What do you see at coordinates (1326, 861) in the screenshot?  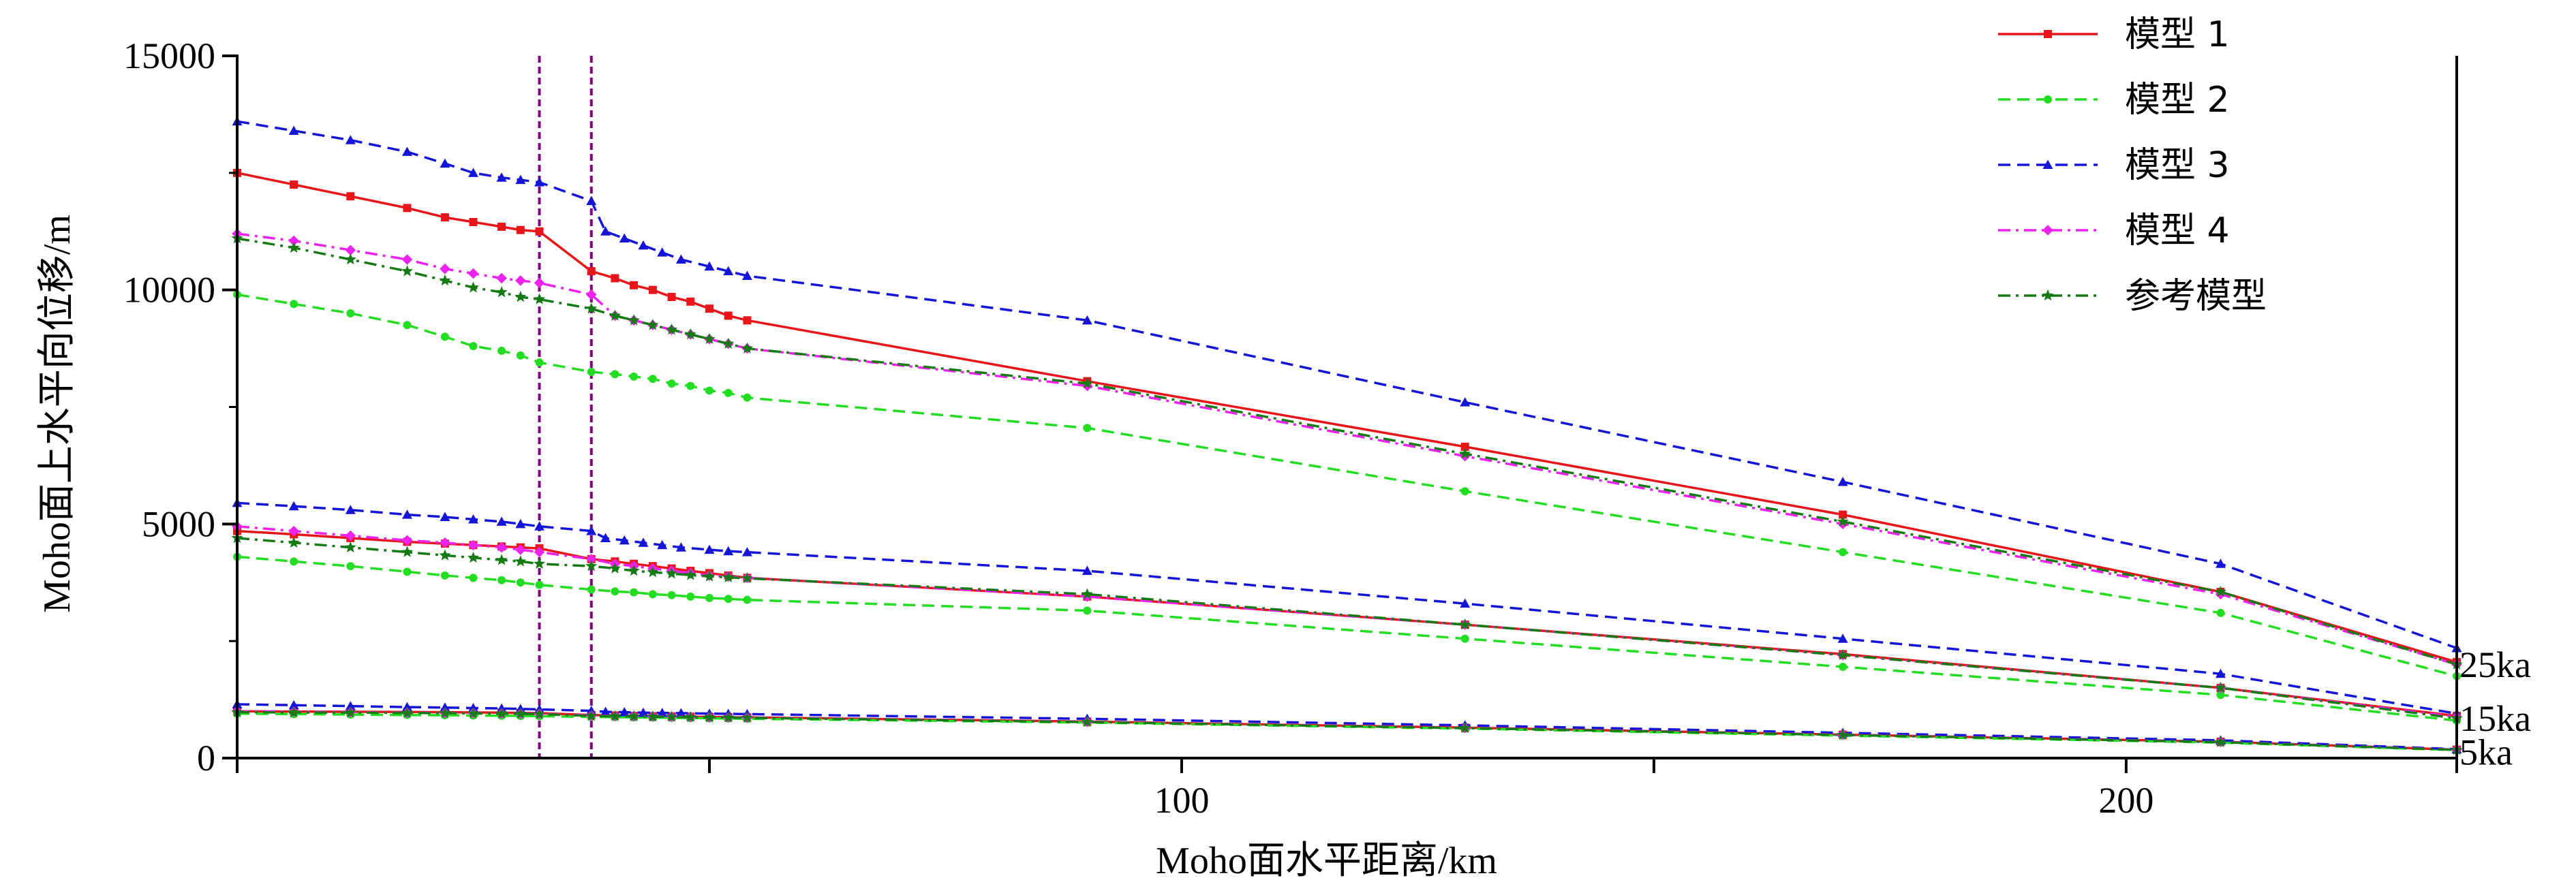 I see `x-axis-title: Moho面水平距离/km` at bounding box center [1326, 861].